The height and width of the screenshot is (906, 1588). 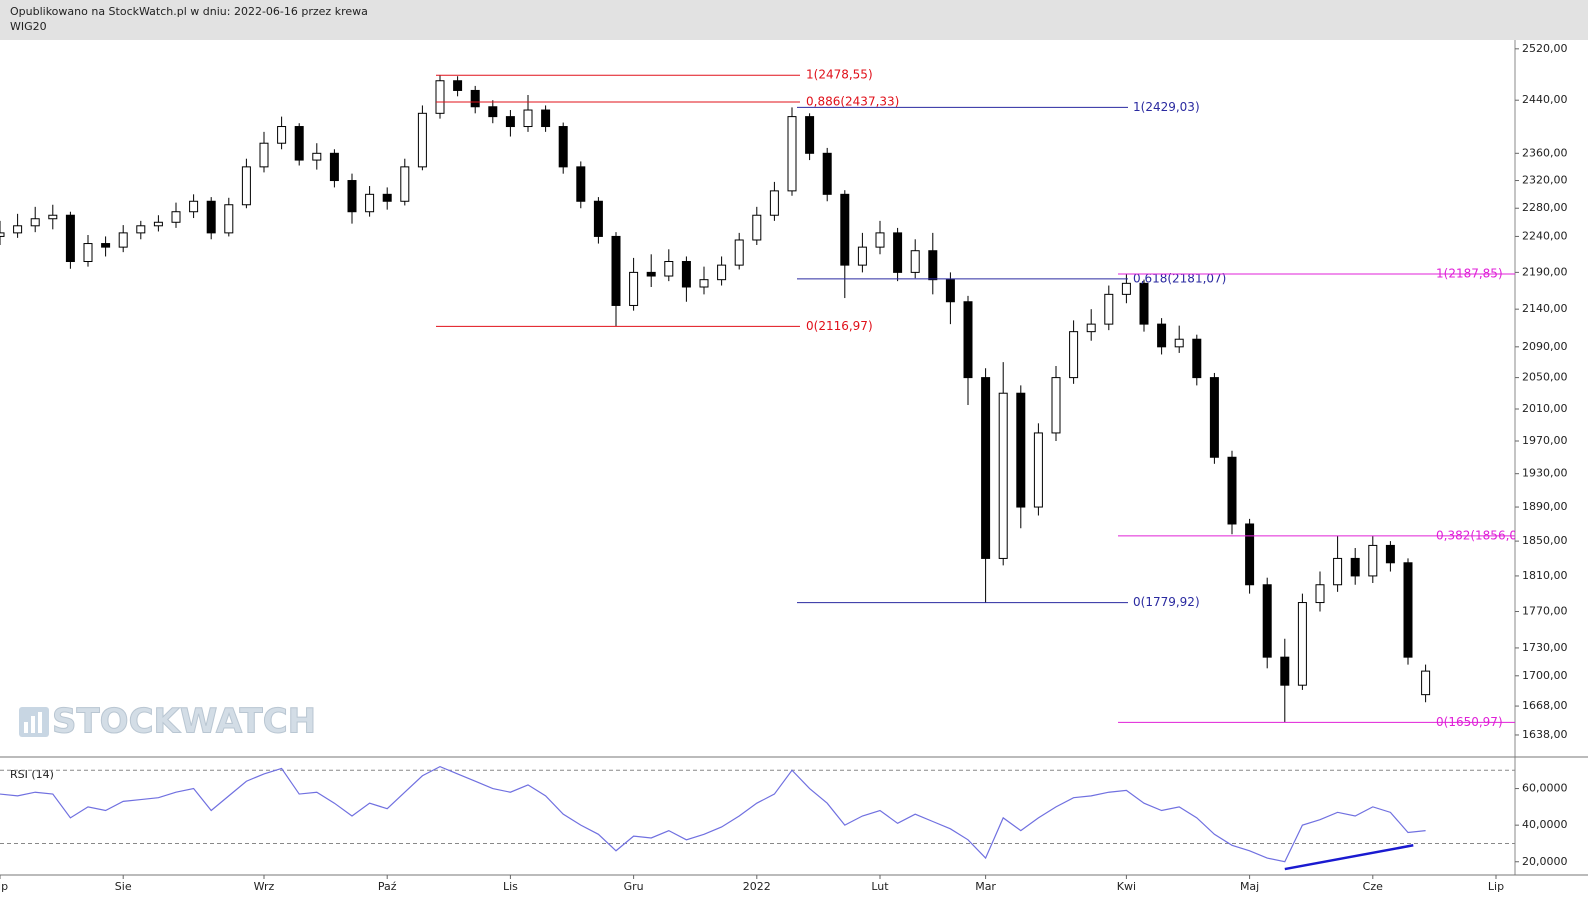 I want to click on y-tick-label: 2050,00, so click(x=1545, y=377).